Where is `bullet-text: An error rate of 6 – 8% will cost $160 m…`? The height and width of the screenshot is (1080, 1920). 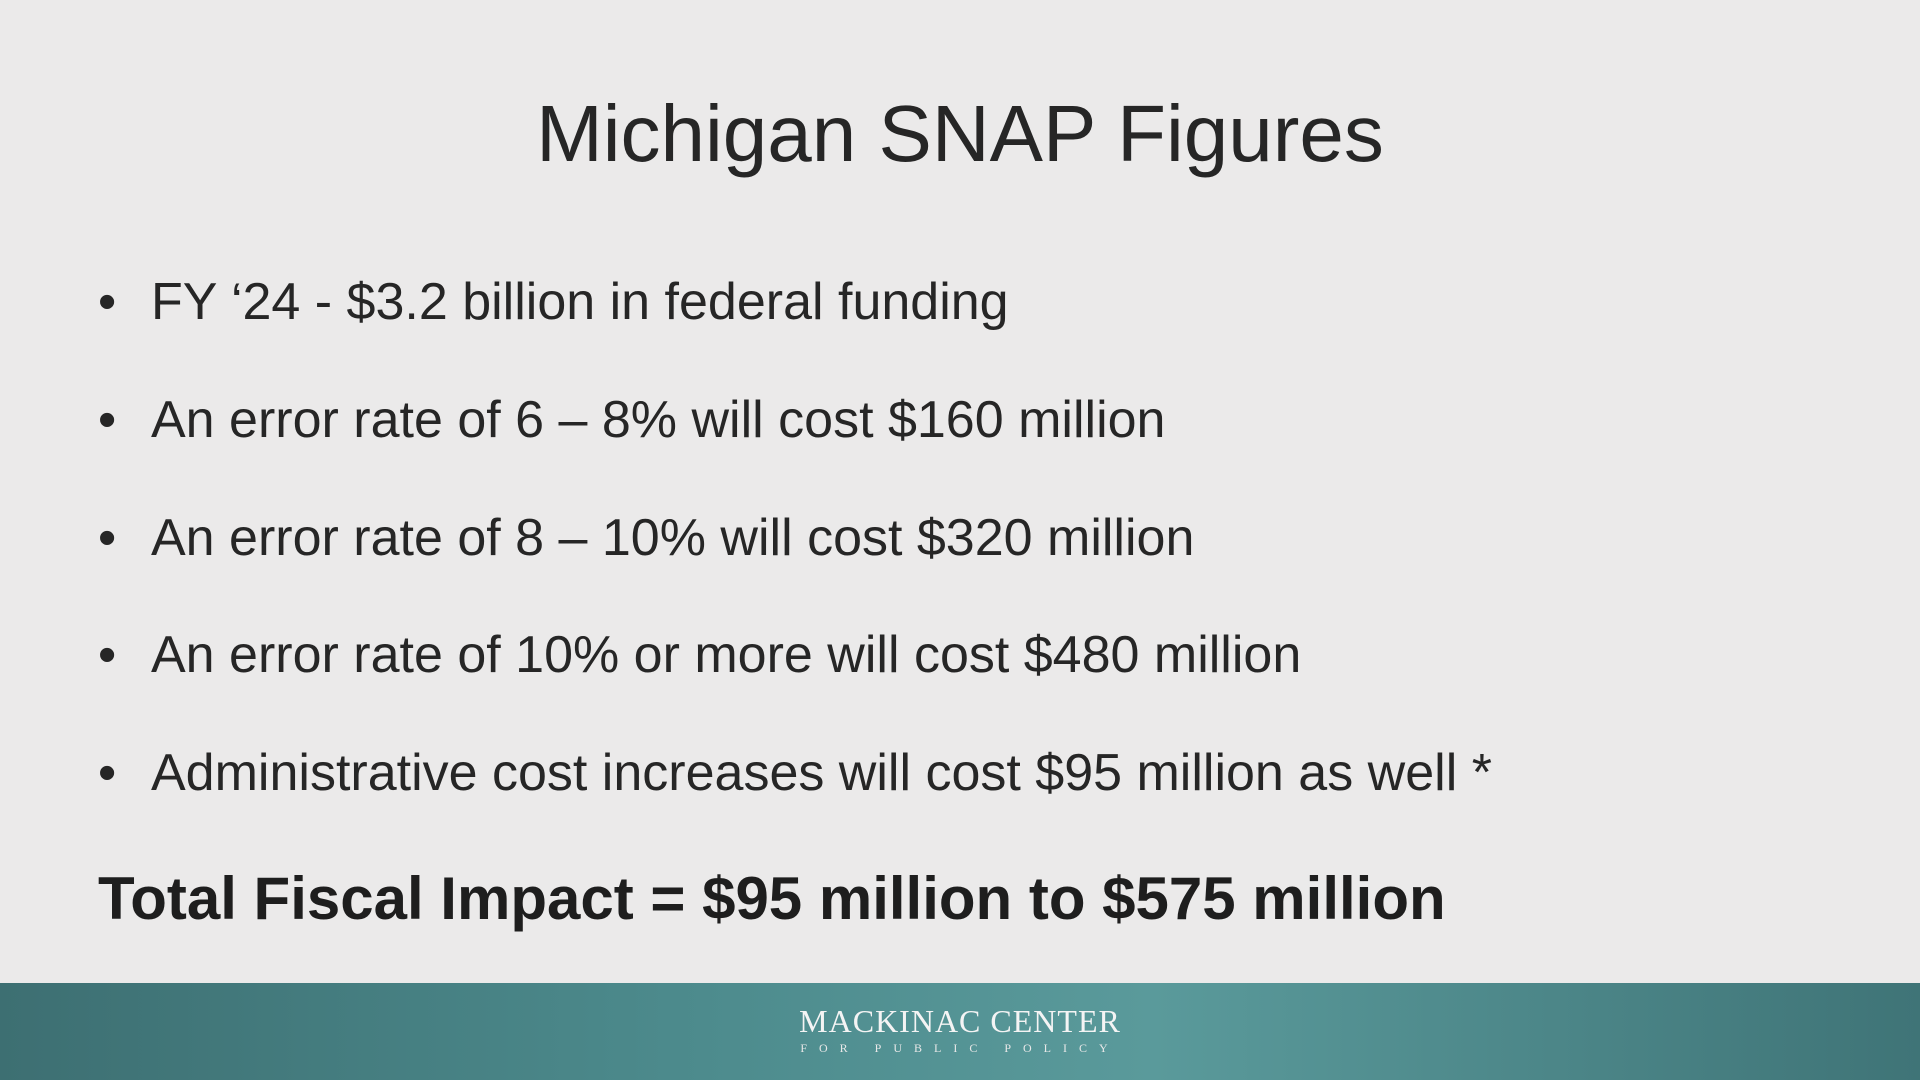 bullet-text: An error rate of 6 – 8% will cost $160 m… is located at coordinates (658, 420).